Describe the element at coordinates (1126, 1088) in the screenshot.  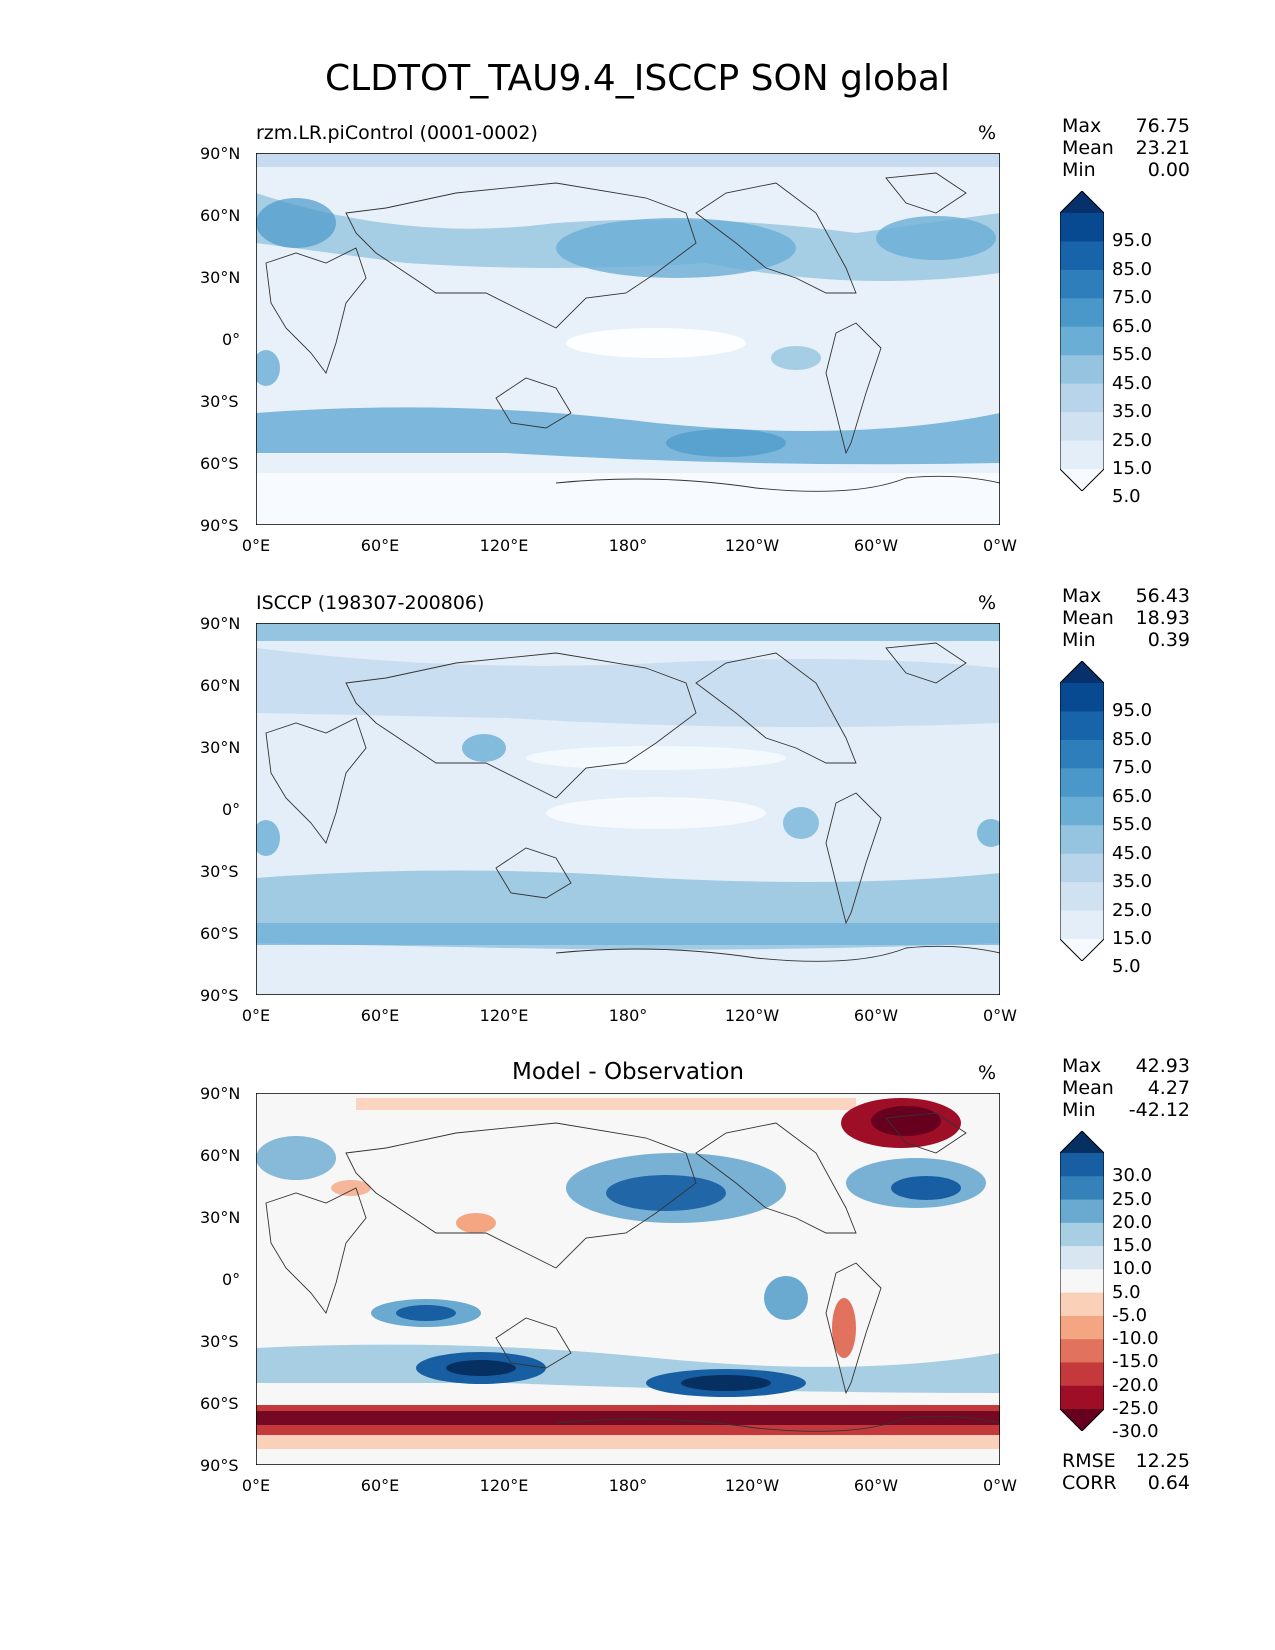
I see `stats-block: Max 42.93 Mean 4.27 Min -42.12` at that location.